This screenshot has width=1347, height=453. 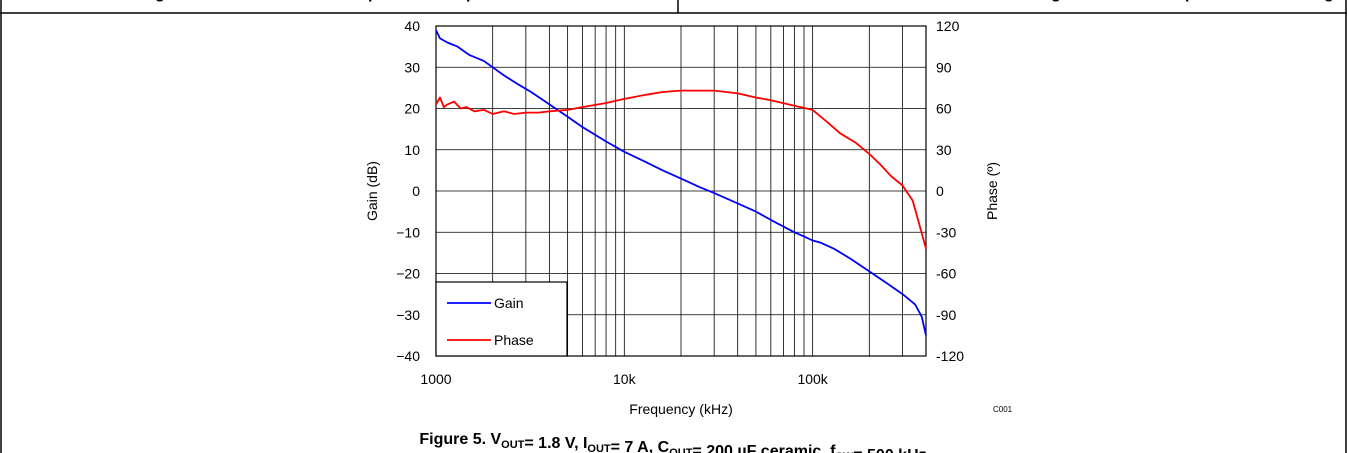 I want to click on caption-text: Figure 5. V, so click(x=460, y=439).